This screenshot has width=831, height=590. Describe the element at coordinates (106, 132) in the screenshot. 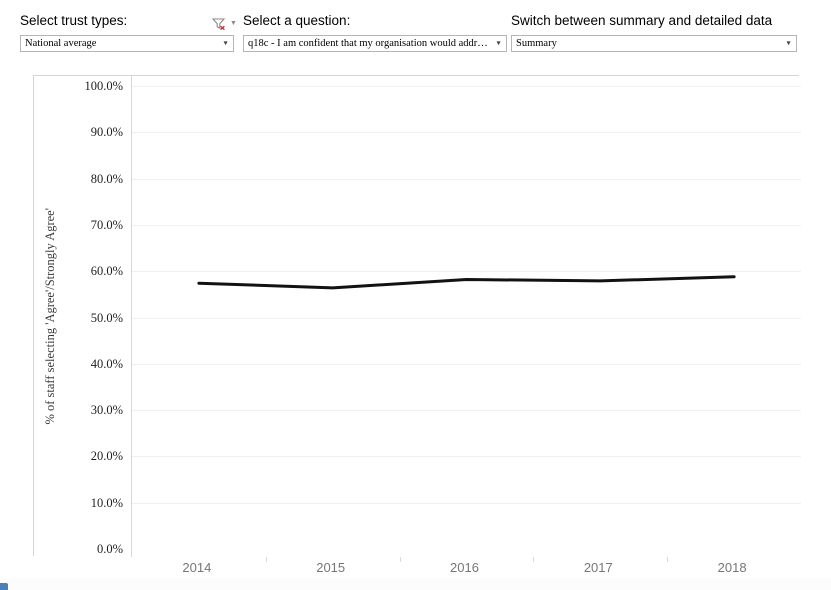

I see `y-tick-label: 90.0%` at that location.